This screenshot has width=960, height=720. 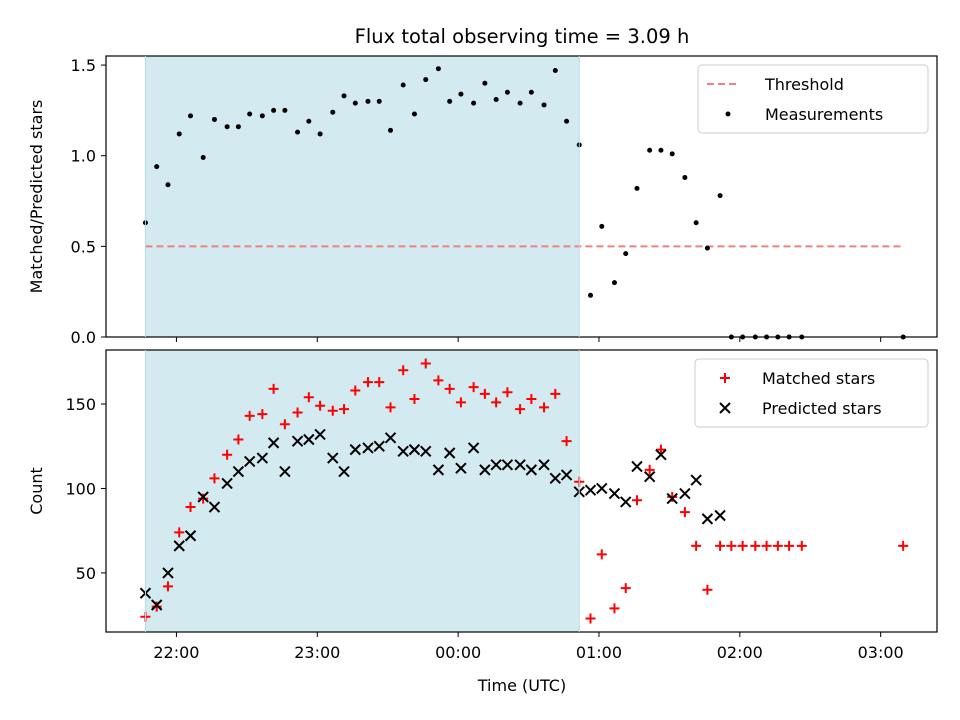 What do you see at coordinates (599, 652) in the screenshot?
I see `x-tick-label: 01:00` at bounding box center [599, 652].